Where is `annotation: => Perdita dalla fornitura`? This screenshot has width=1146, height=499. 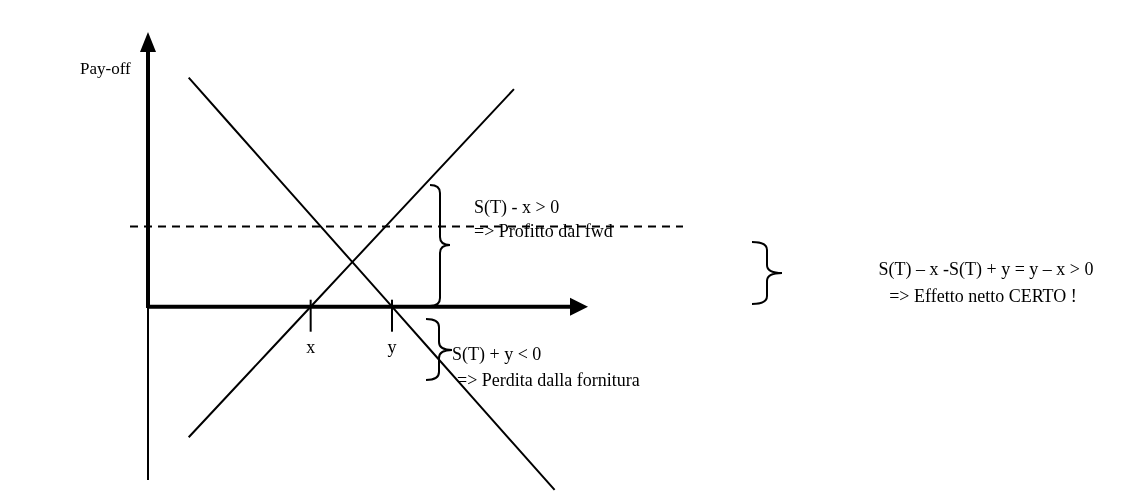 annotation: => Perdita dalla fornitura is located at coordinates (548, 380).